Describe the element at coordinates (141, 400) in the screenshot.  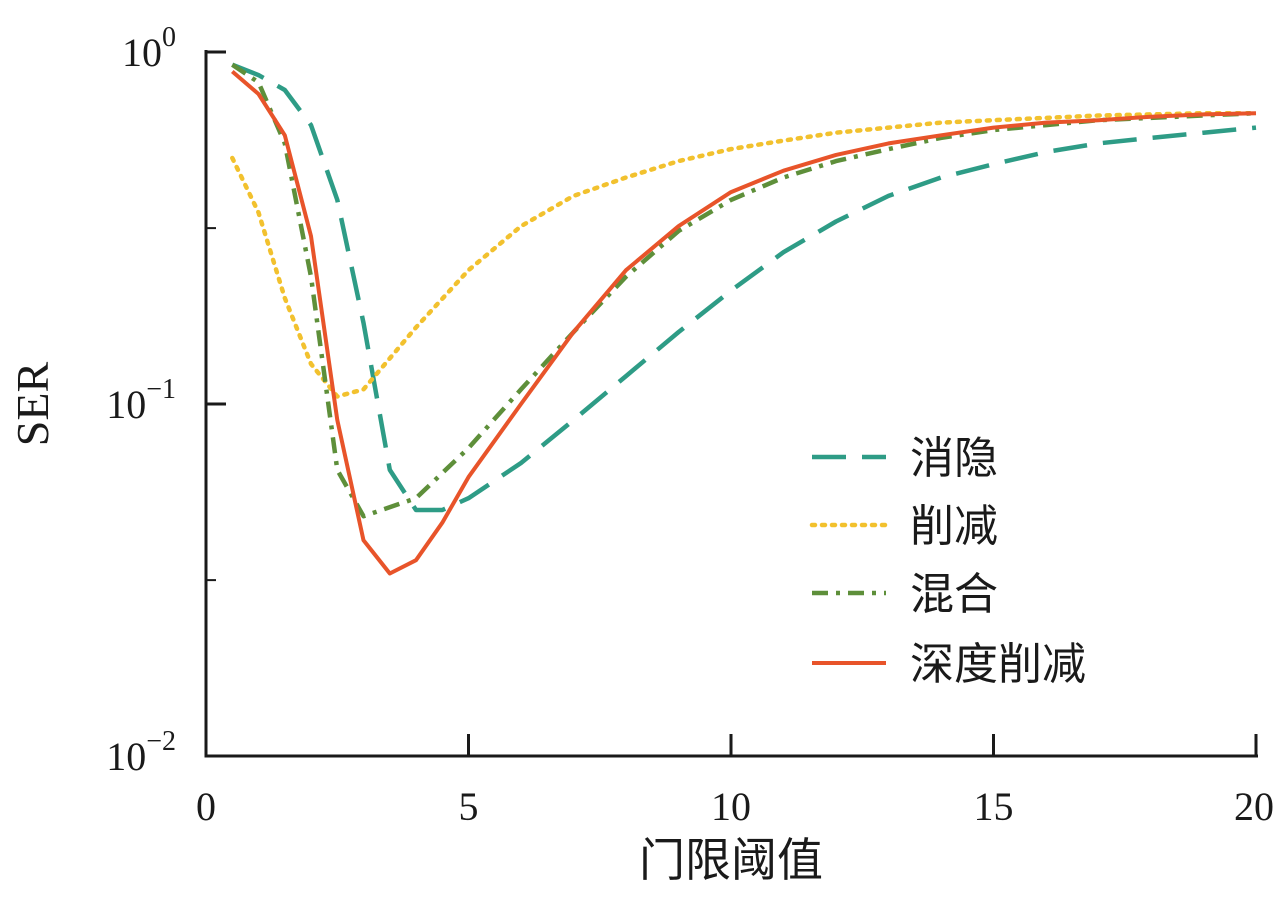
I see `y-tick-label-1: 10⁻¹` at that location.